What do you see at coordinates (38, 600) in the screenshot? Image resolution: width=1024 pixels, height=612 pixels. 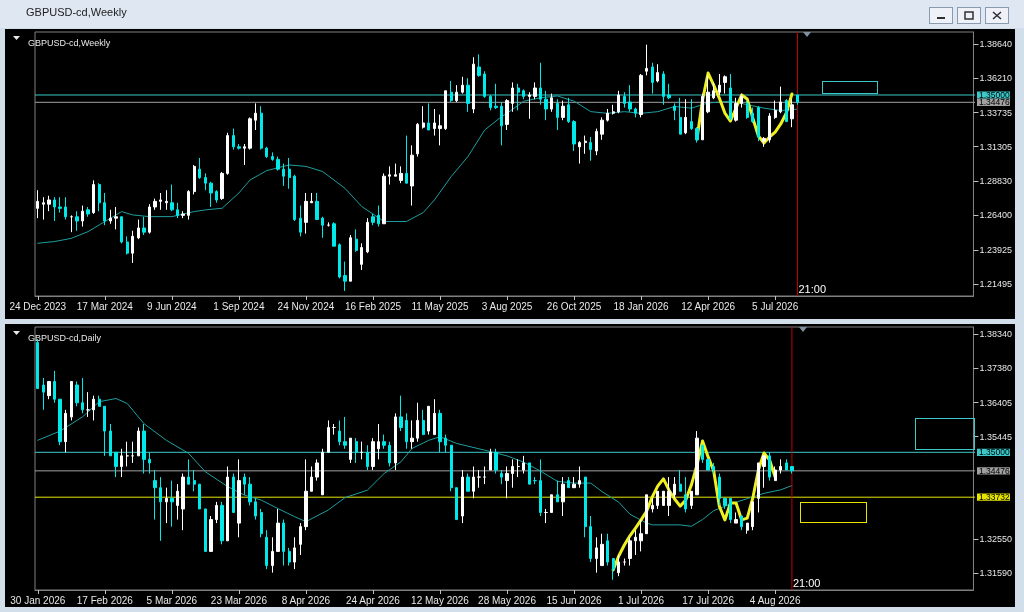 I see `x-tick-label: 30 Jan 2026` at bounding box center [38, 600].